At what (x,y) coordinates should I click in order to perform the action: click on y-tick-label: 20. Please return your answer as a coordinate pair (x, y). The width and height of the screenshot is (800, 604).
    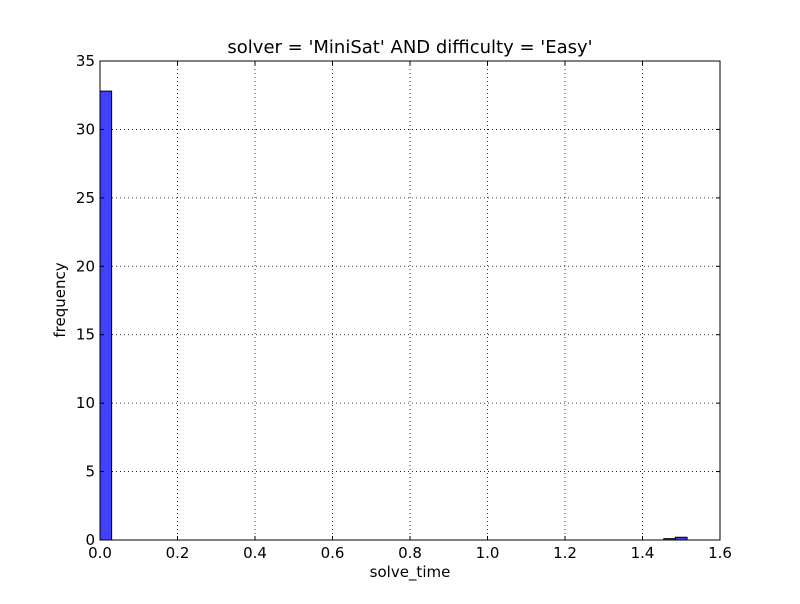
    Looking at the image, I should click on (85, 266).